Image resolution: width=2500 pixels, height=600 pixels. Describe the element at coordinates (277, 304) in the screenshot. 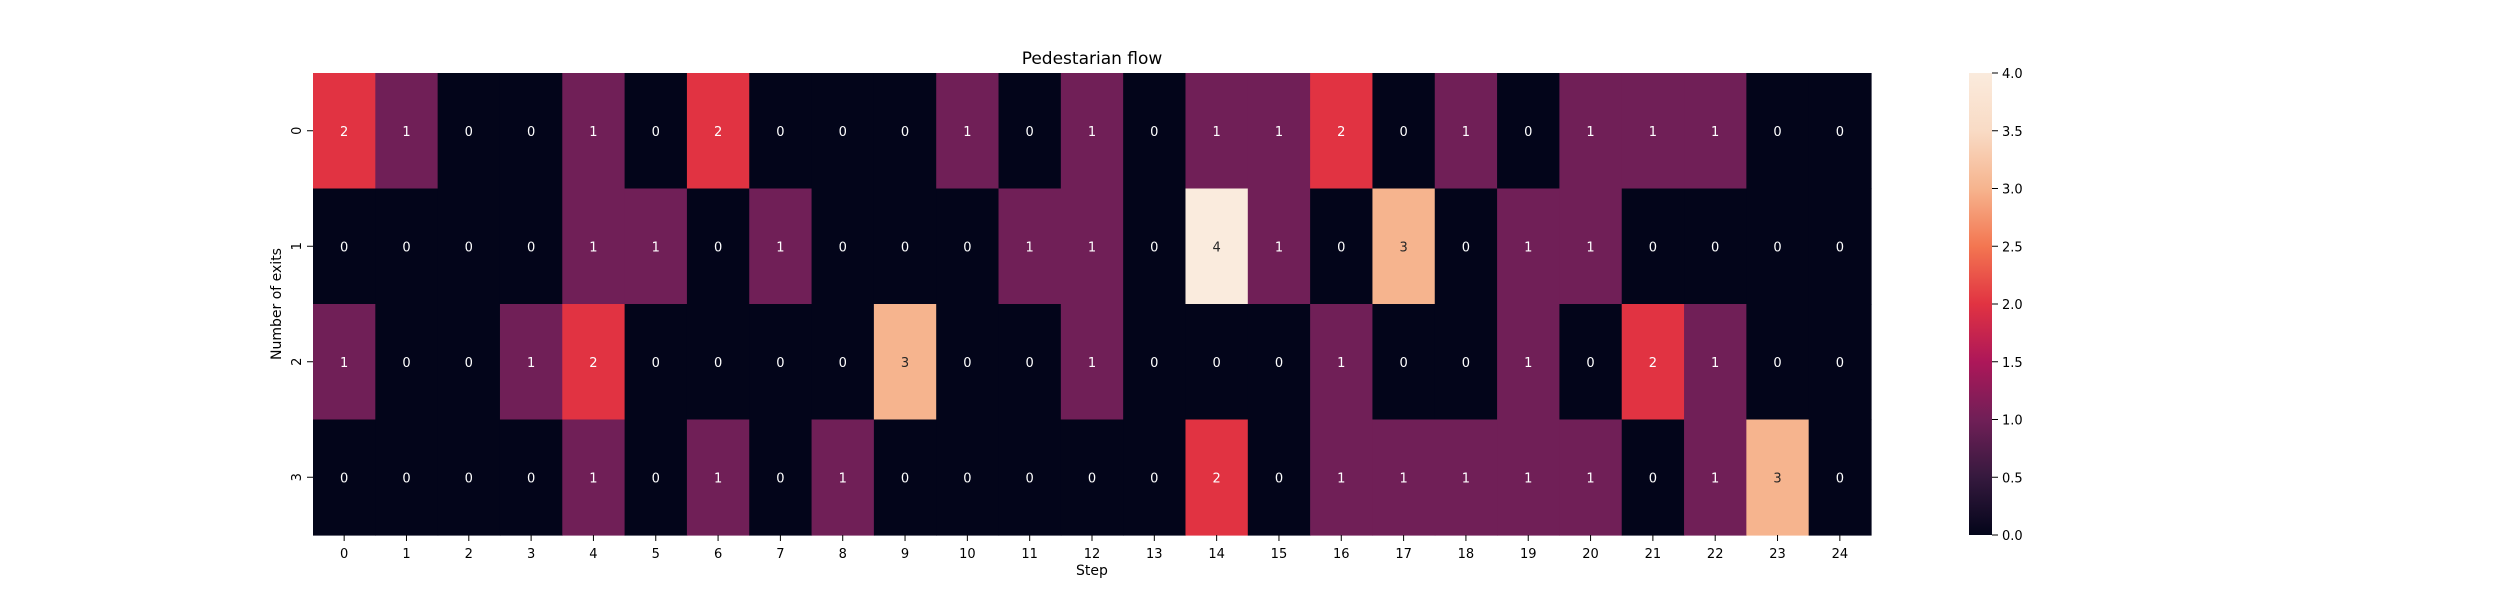

I see `y-axis-label: Number of exits` at that location.